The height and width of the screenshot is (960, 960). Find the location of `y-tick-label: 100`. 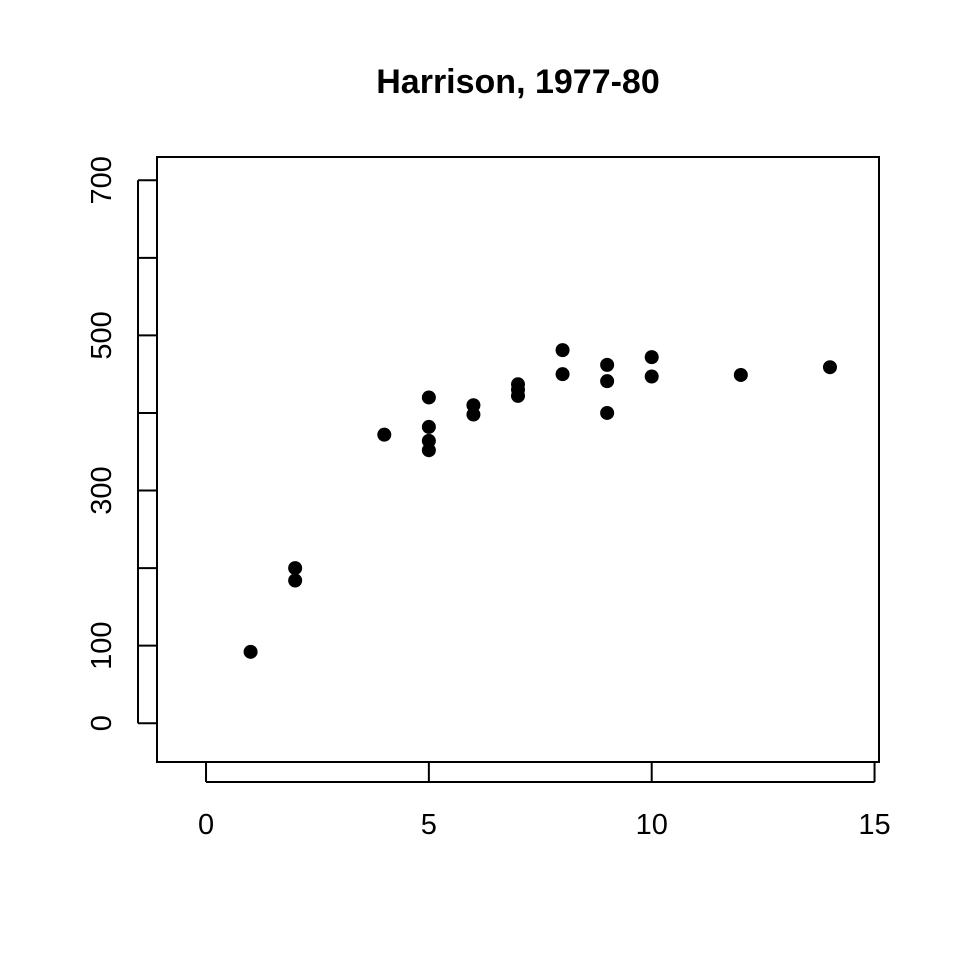

y-tick-label: 100 is located at coordinates (102, 645).